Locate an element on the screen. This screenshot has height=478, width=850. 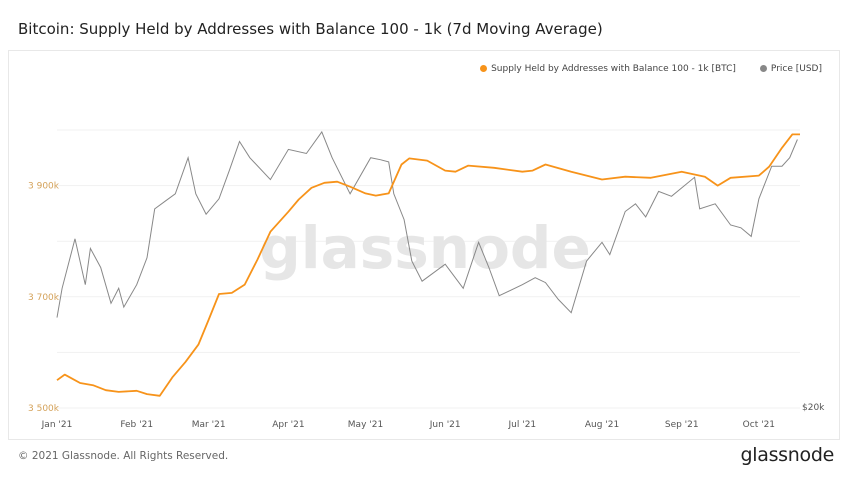
y-left-tick-label: 3 700k is located at coordinates (44, 298).